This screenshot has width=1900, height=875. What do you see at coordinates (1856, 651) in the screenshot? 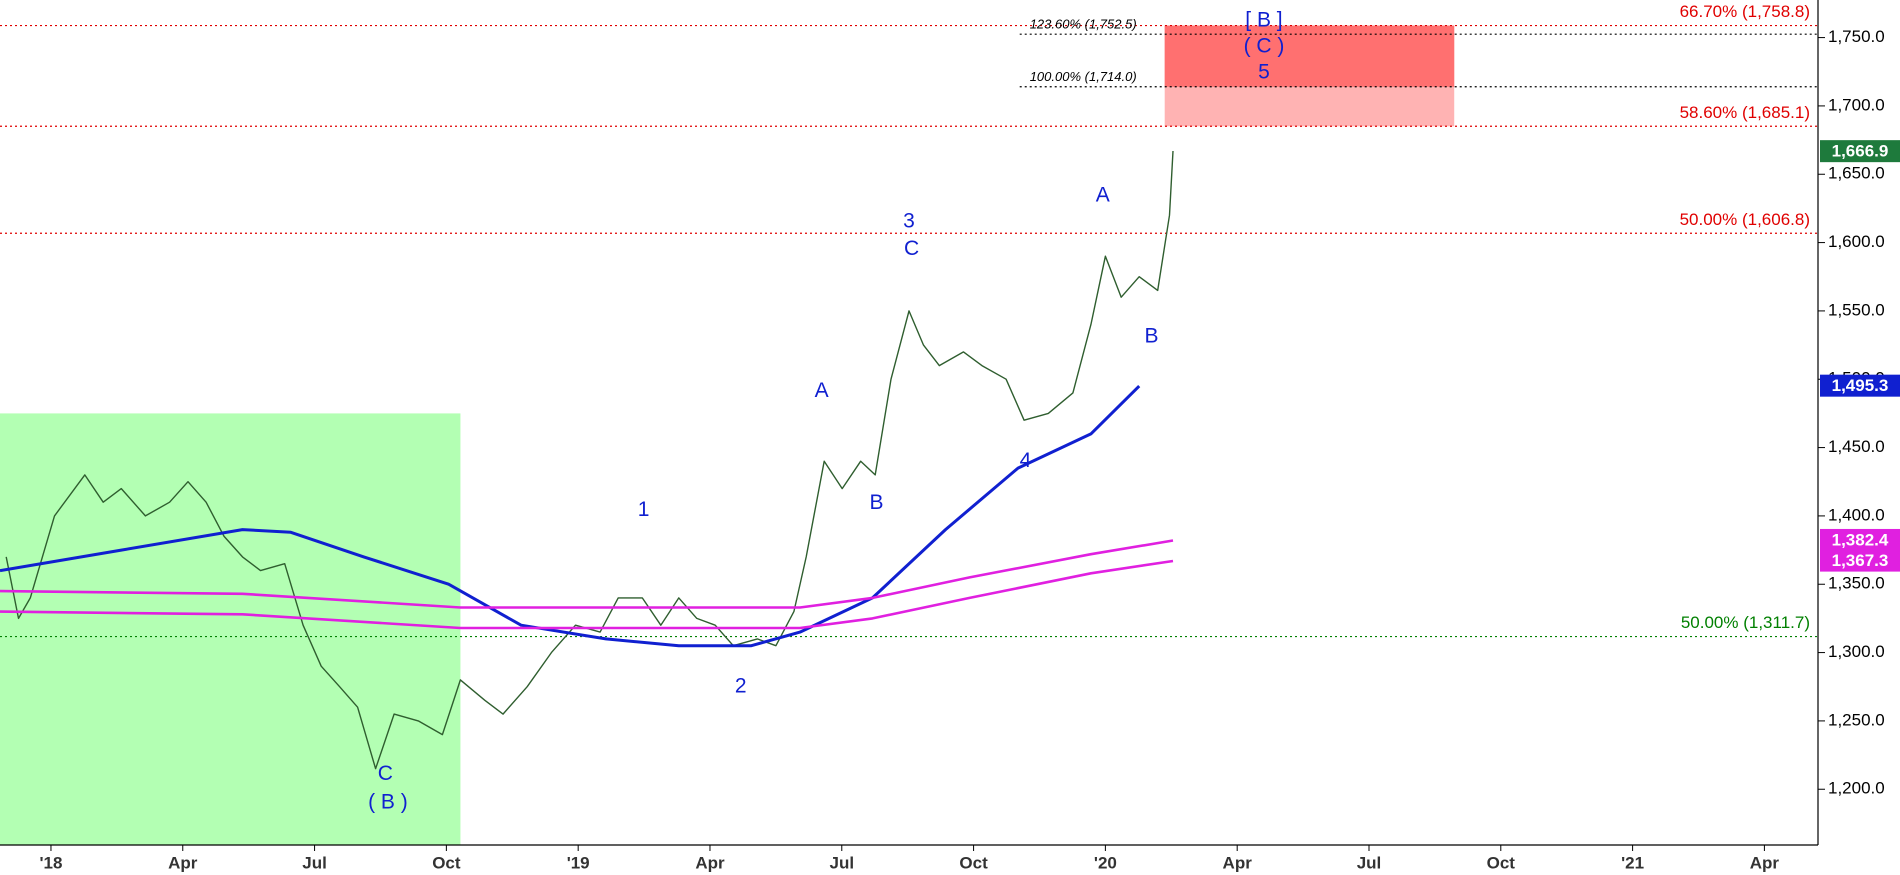
I see `y-tick-label: 1,300.0` at bounding box center [1856, 651].